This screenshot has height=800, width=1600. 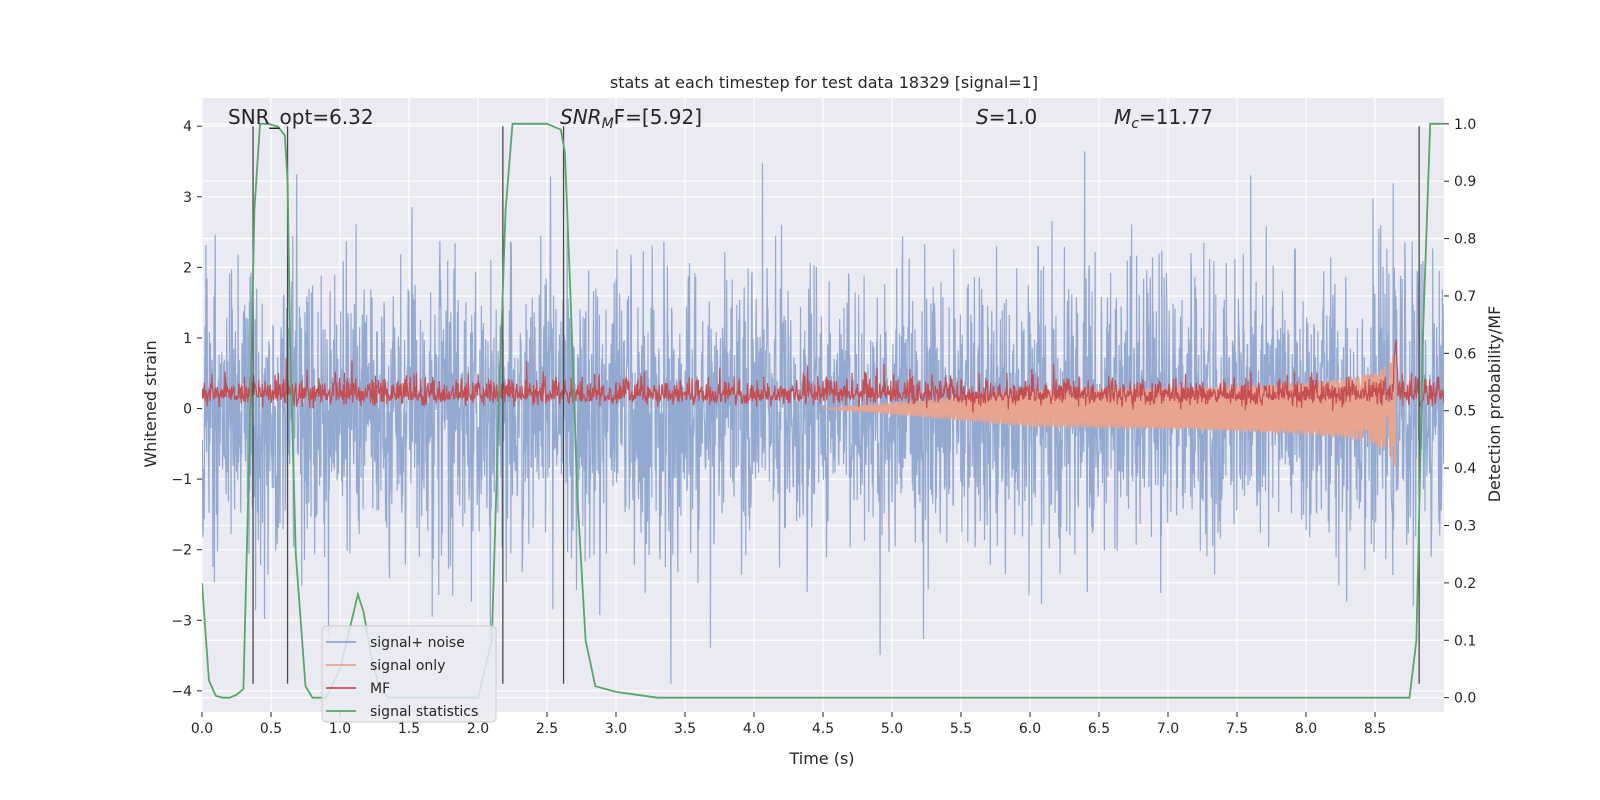 What do you see at coordinates (1176, 117) in the screenshot?
I see `mc-rest: =11.77` at bounding box center [1176, 117].